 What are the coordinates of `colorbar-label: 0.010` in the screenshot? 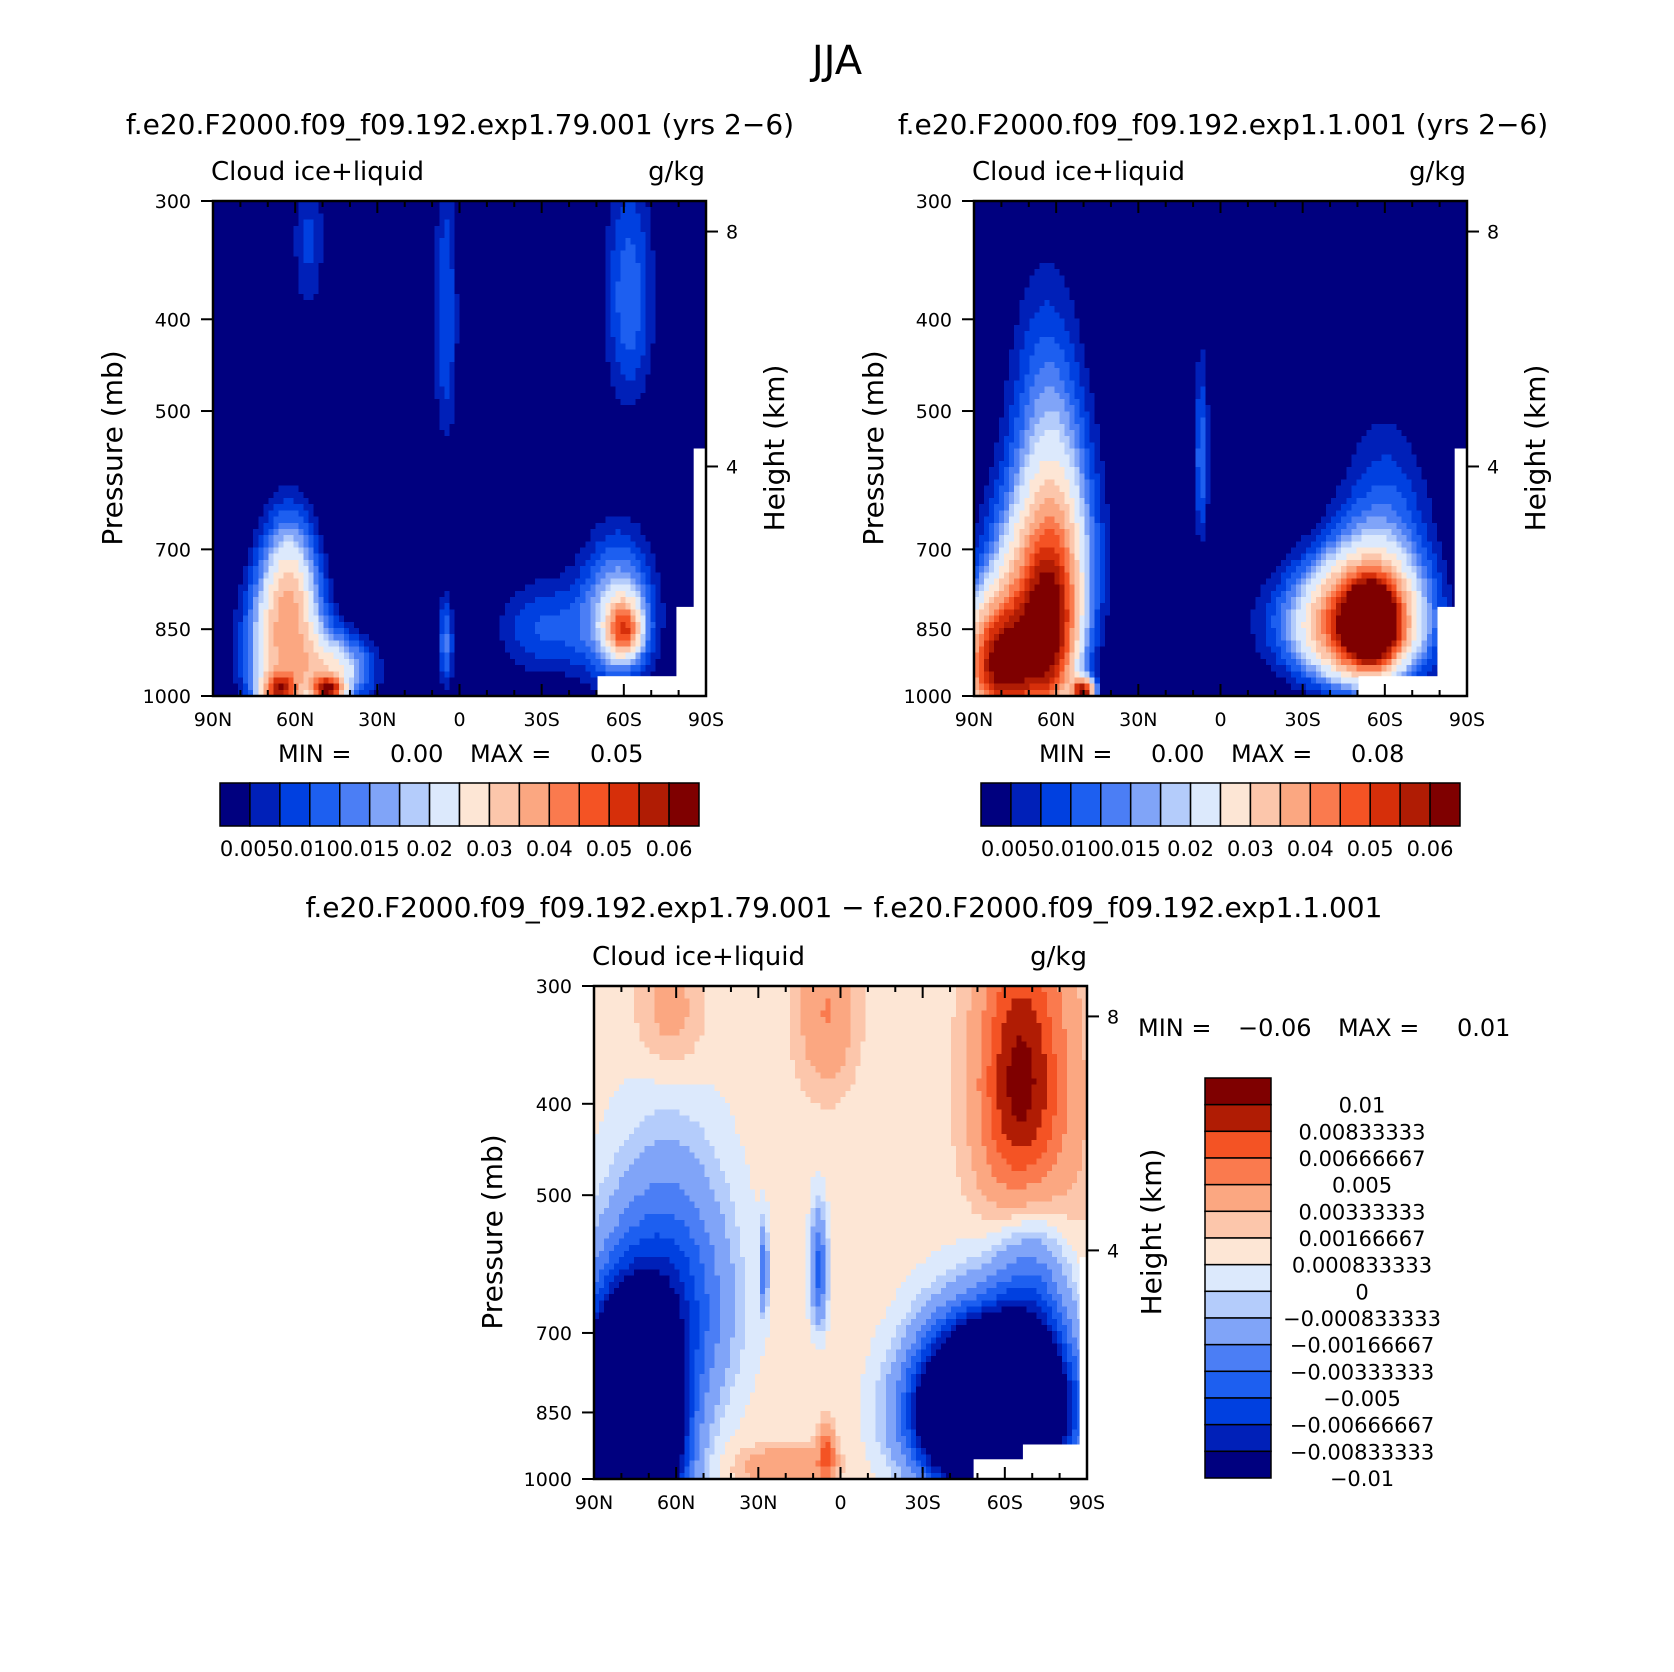 It's located at (1071, 849).